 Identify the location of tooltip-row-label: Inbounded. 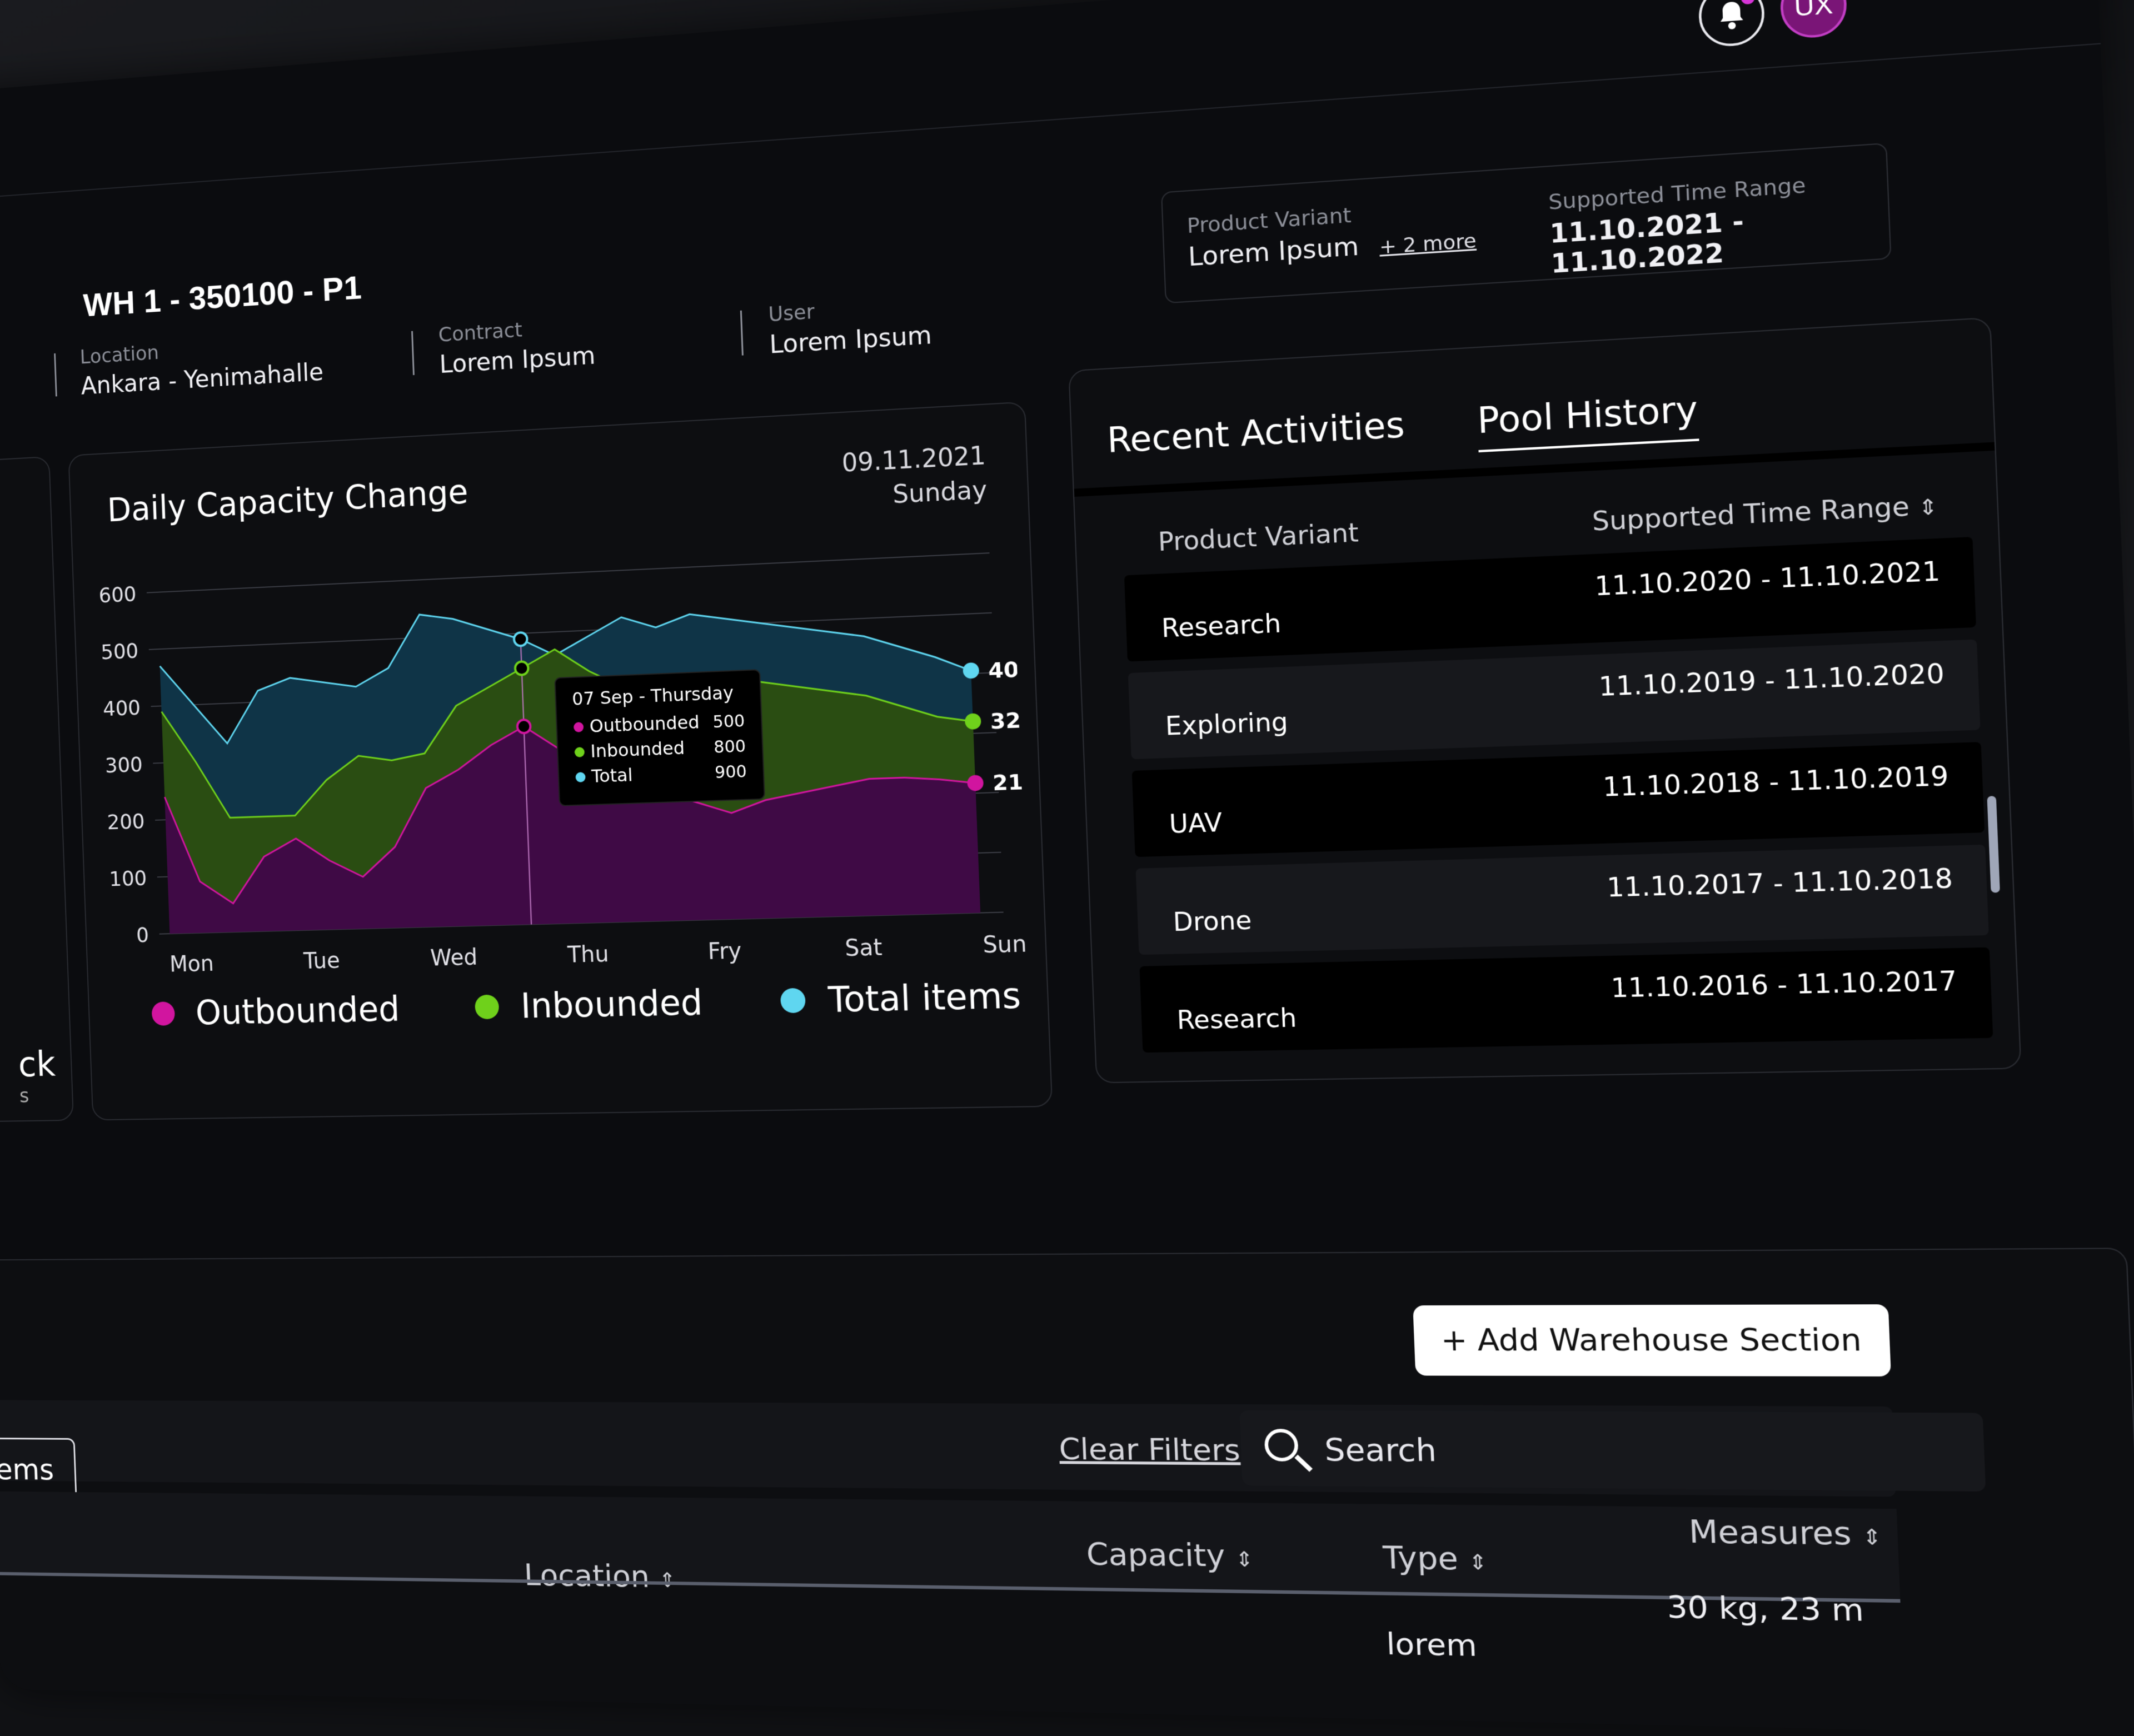
(637, 750).